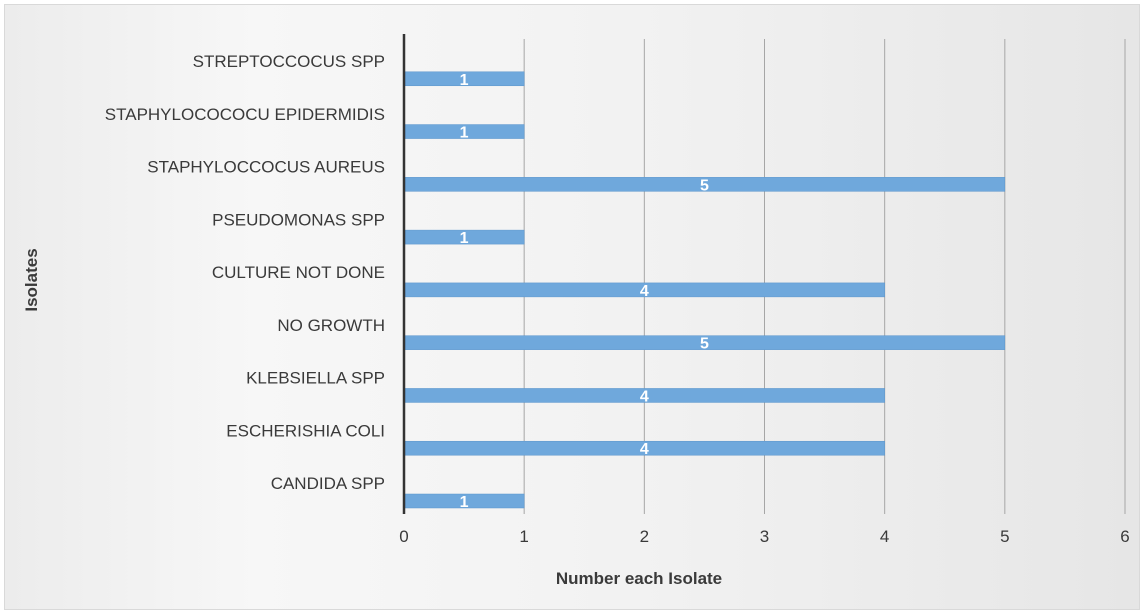 The width and height of the screenshot is (1144, 614). I want to click on category-label: STREPTOCCOCUS SPP, so click(289, 61).